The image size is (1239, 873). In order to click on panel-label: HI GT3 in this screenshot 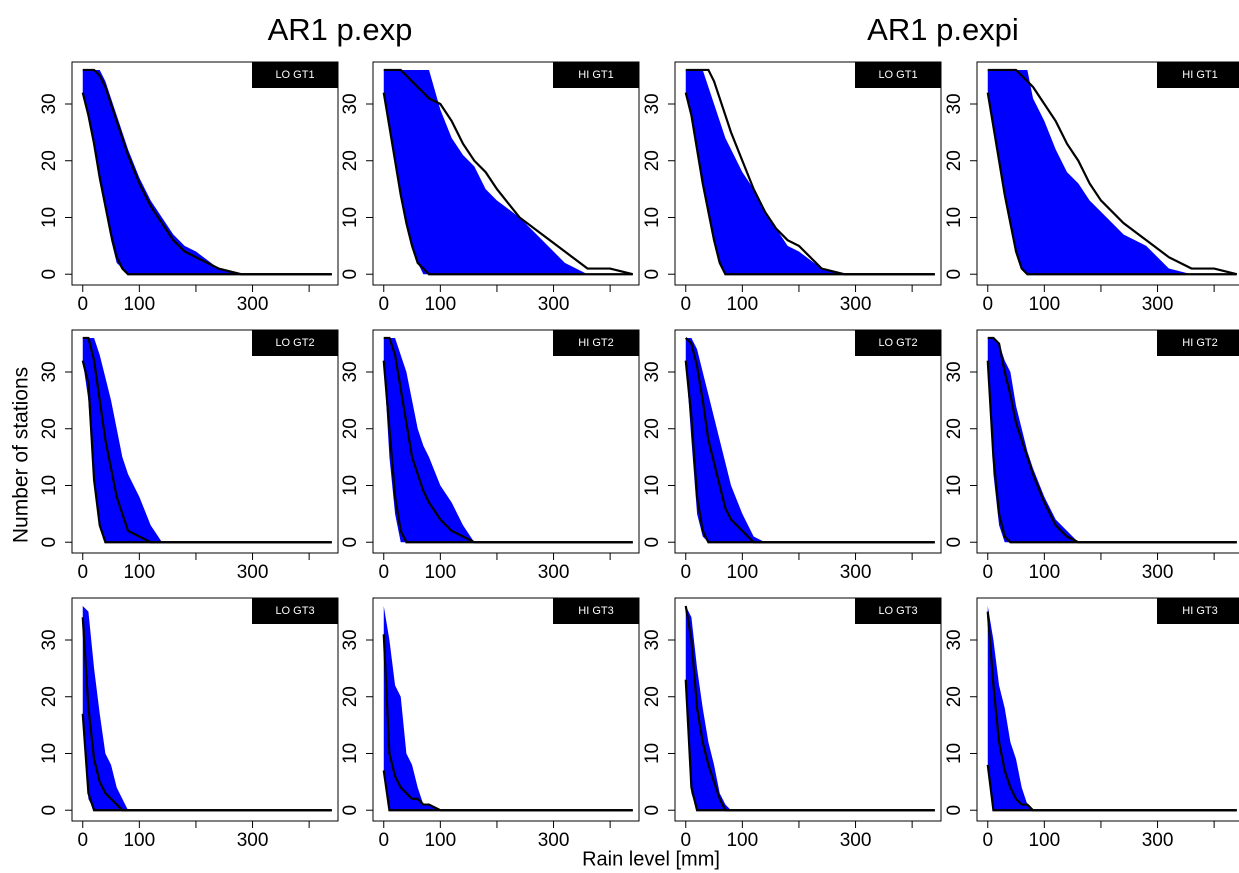, I will do `click(1199, 611)`.